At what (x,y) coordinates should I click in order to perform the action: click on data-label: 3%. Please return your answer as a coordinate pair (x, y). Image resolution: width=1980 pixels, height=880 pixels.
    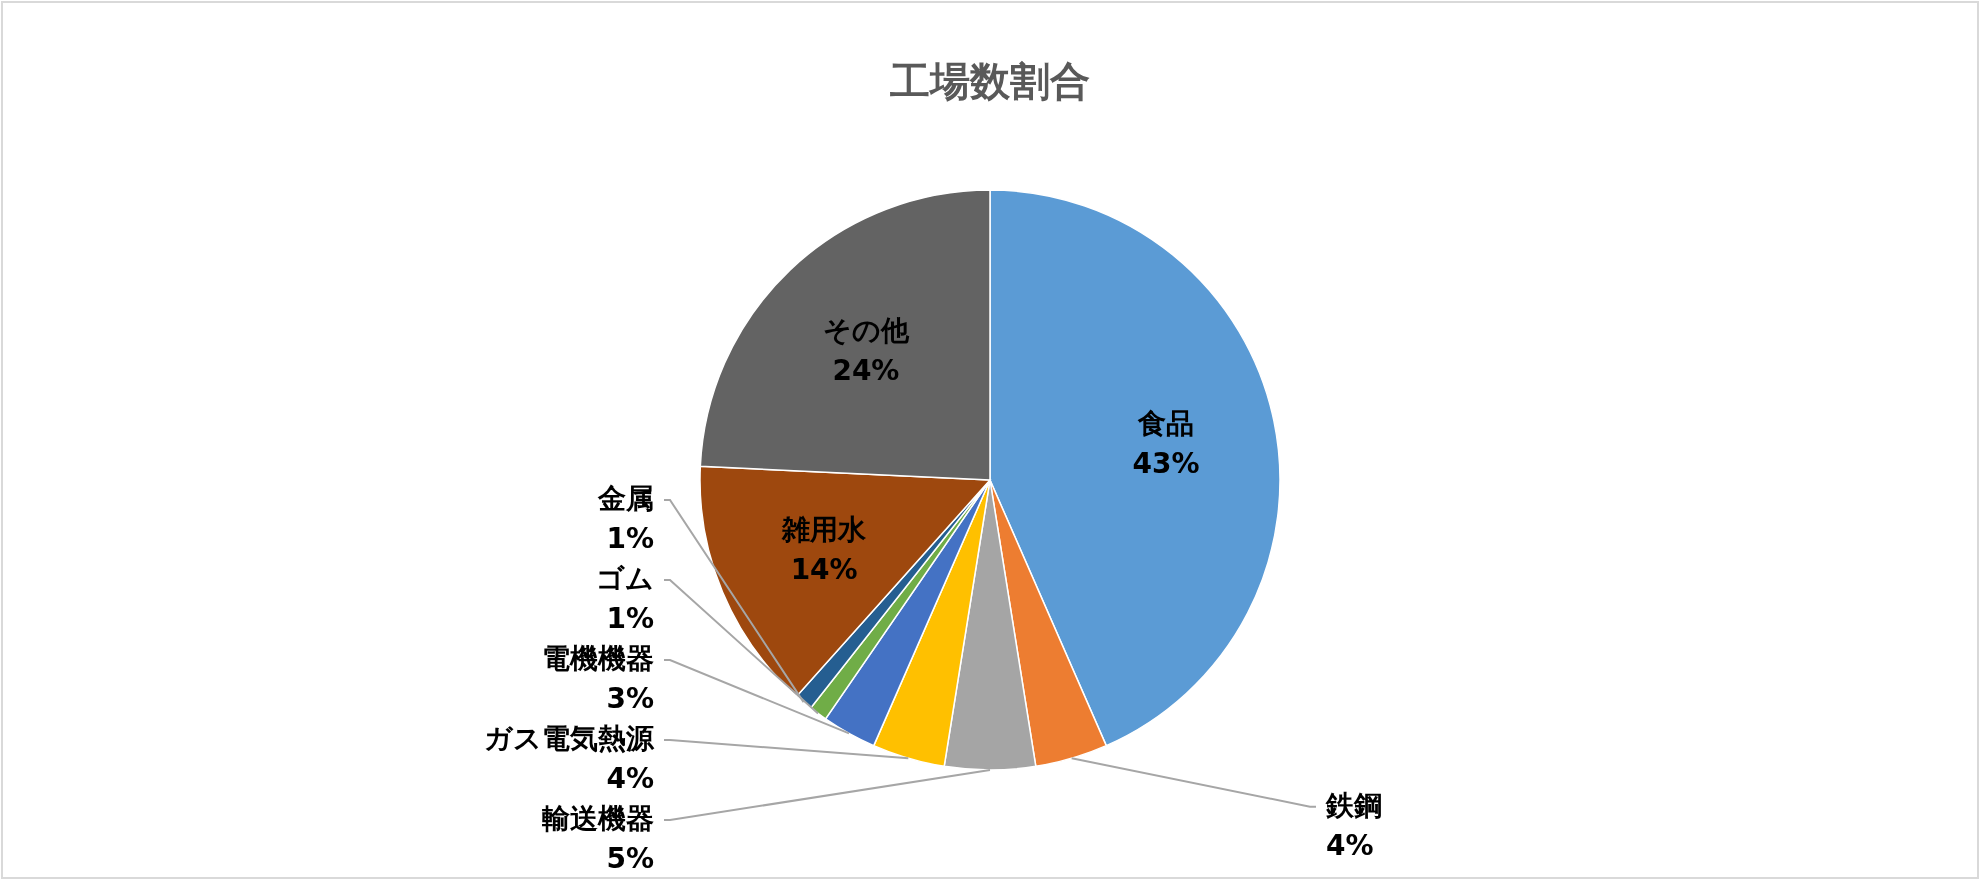
    Looking at the image, I should click on (630, 698).